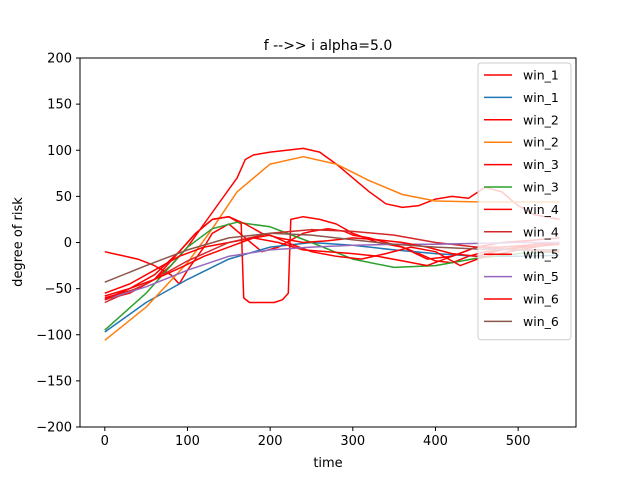 This screenshot has width=640, height=480. I want to click on y-tick-label: −150, so click(54, 381).